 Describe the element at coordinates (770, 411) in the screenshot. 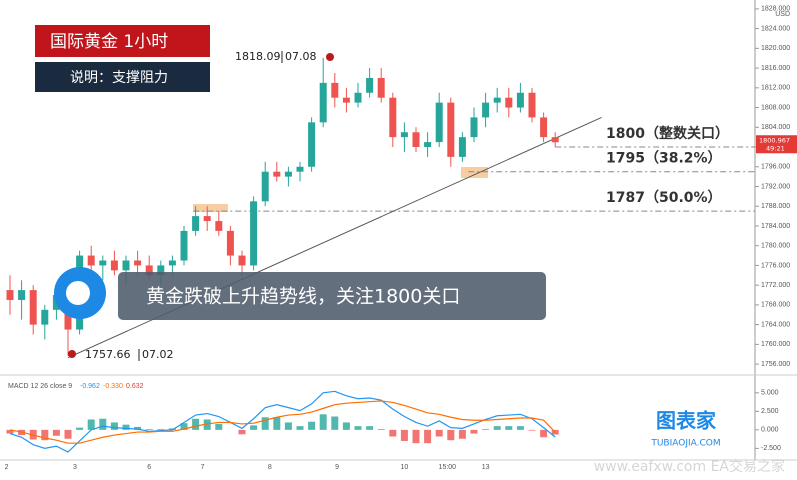

I see `y-tick-label: 2.500` at that location.